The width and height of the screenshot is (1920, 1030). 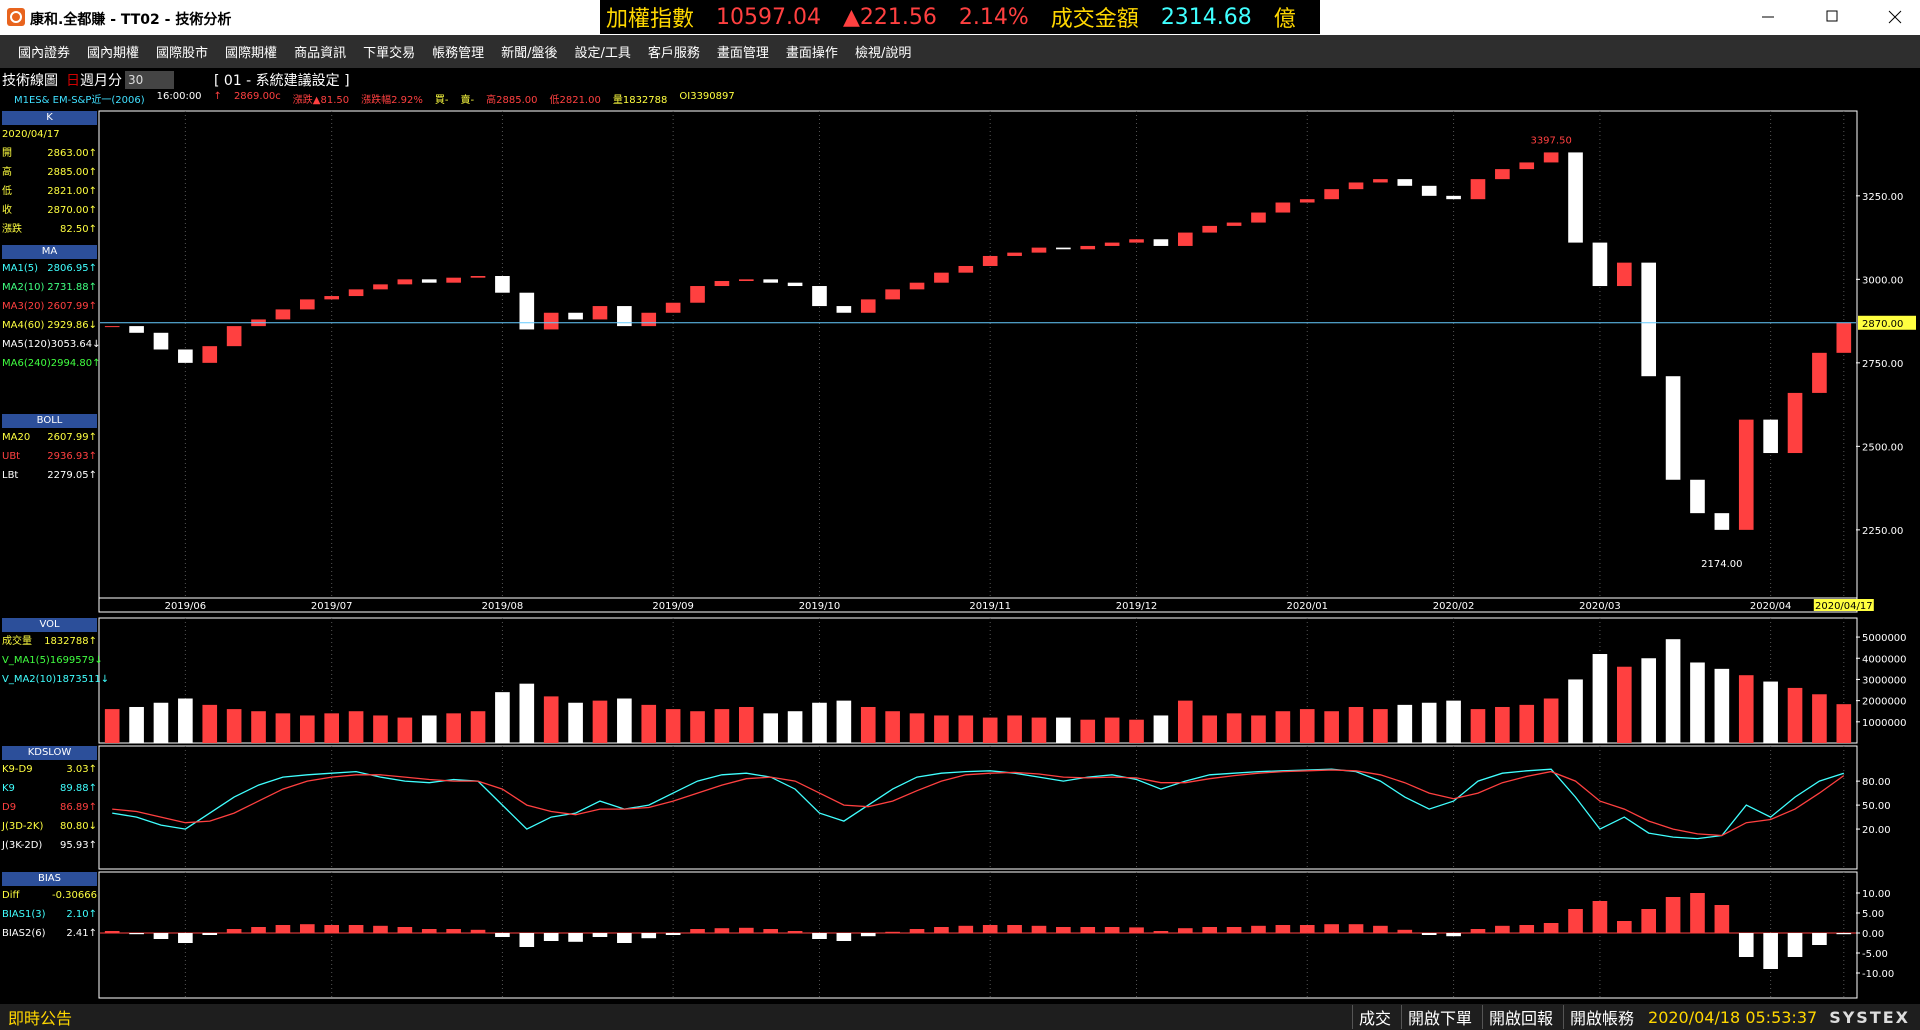 What do you see at coordinates (113, 53) in the screenshot?
I see `menu-item: 國內期權` at bounding box center [113, 53].